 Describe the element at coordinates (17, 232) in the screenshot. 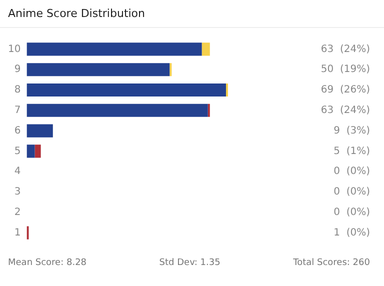

I see `y-tick-label: 1` at that location.